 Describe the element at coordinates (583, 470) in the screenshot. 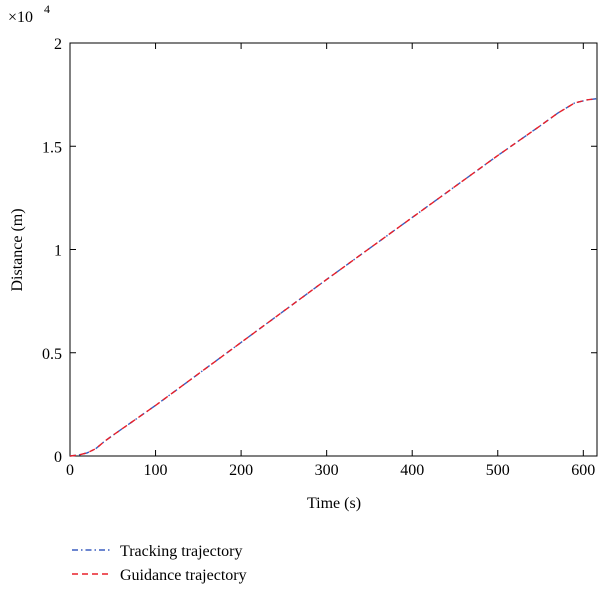

I see `x-tick-label: 600` at that location.